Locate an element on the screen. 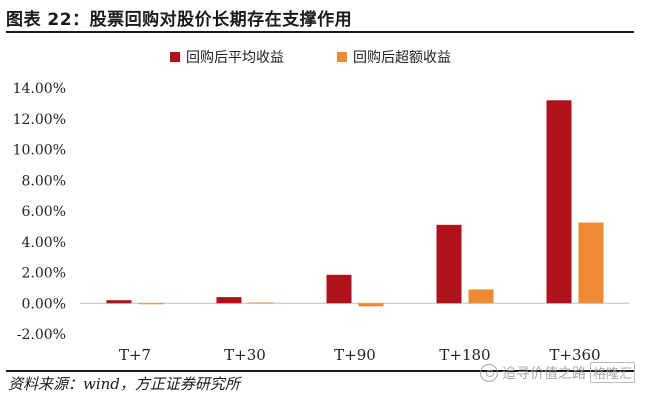  title-bar: 图表 22：股票回购对股价长期存在支撑作用 is located at coordinates (320, 17).